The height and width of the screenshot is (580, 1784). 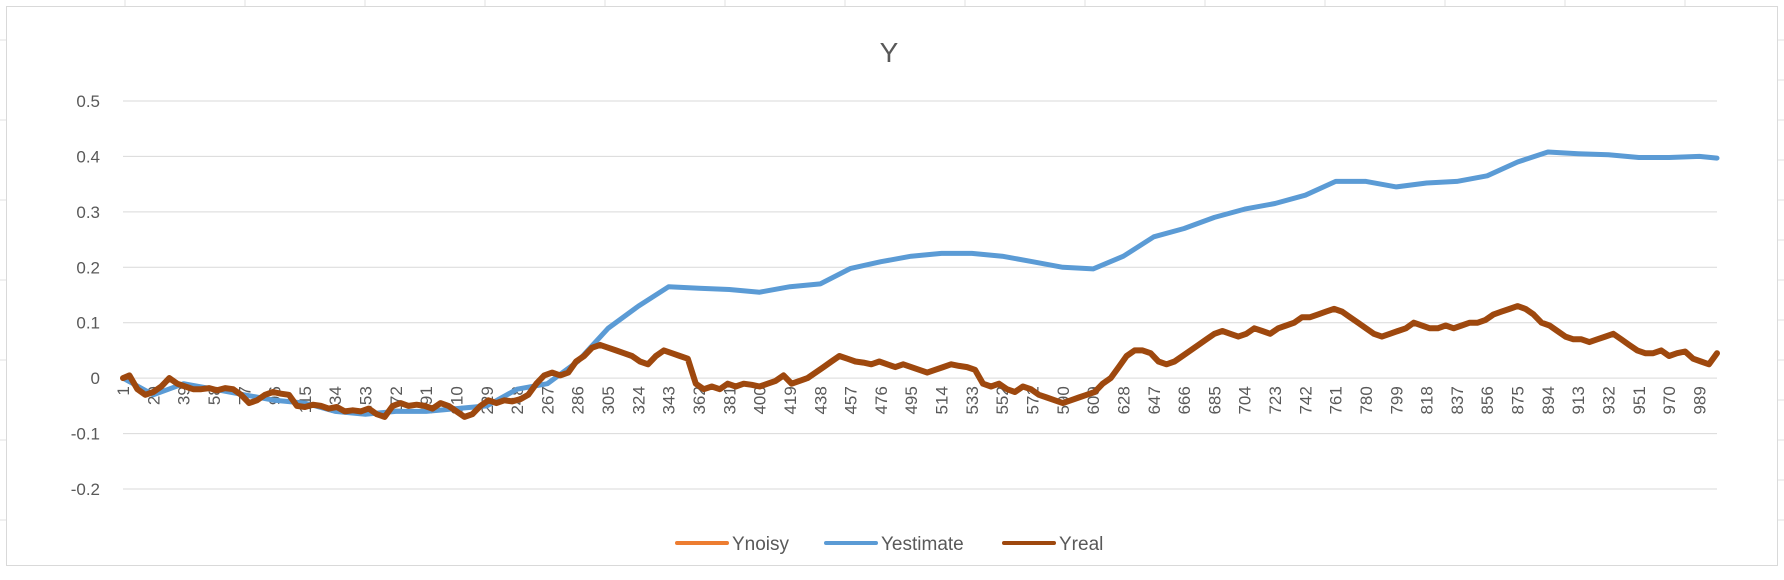 I want to click on x-tick-label: 419, so click(x=790, y=400).